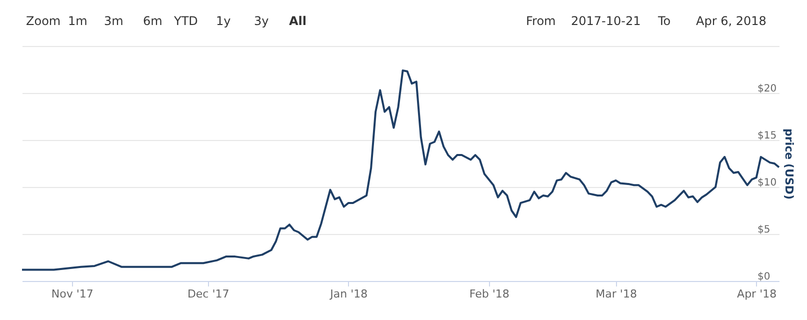 The height and width of the screenshot is (320, 807). What do you see at coordinates (185, 21) in the screenshot?
I see `text: YTD` at bounding box center [185, 21].